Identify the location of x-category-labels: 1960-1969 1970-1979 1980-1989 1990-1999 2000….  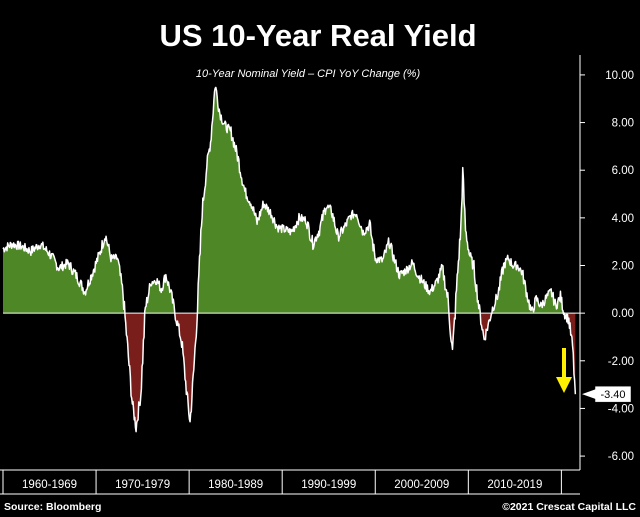
(282, 485).